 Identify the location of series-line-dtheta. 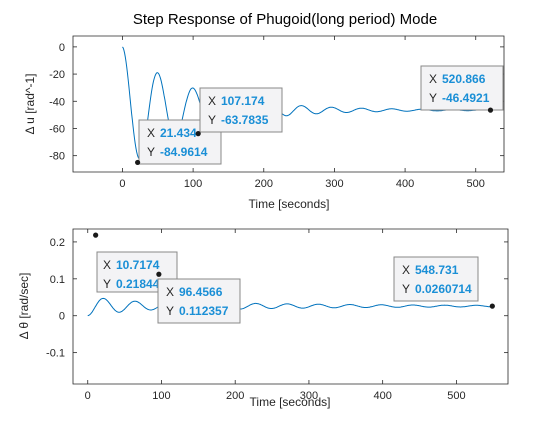
(290, 307).